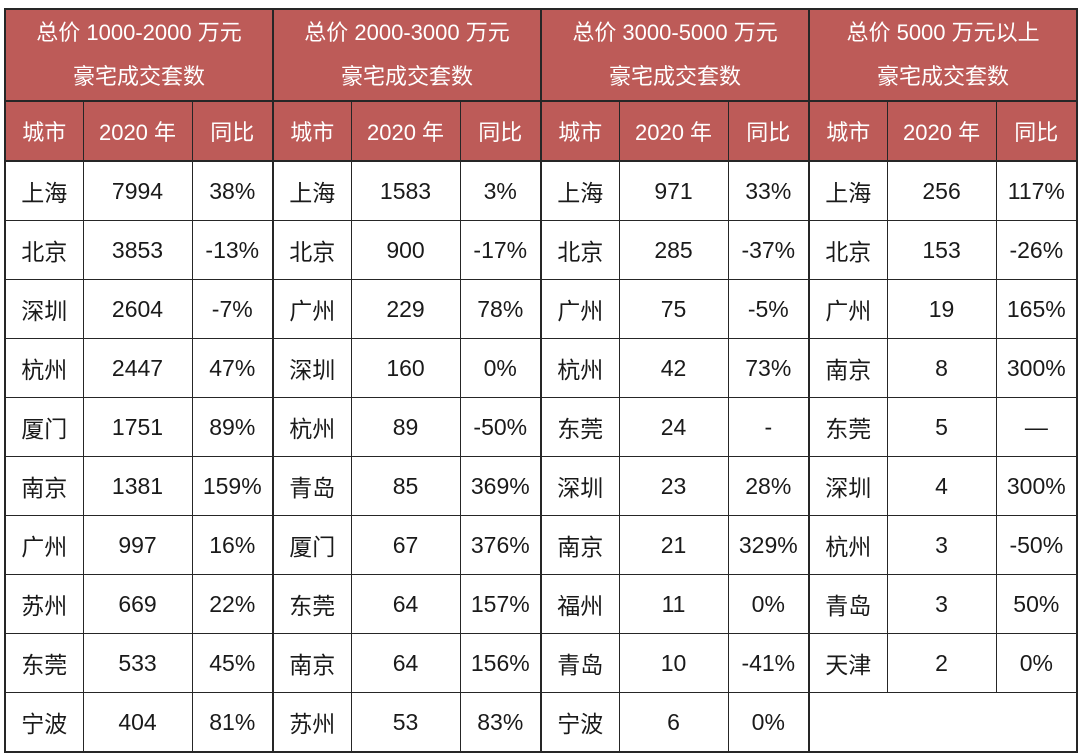 Image resolution: width=1080 pixels, height=756 pixels. I want to click on yoy-cell: 50%, so click(1036, 604).